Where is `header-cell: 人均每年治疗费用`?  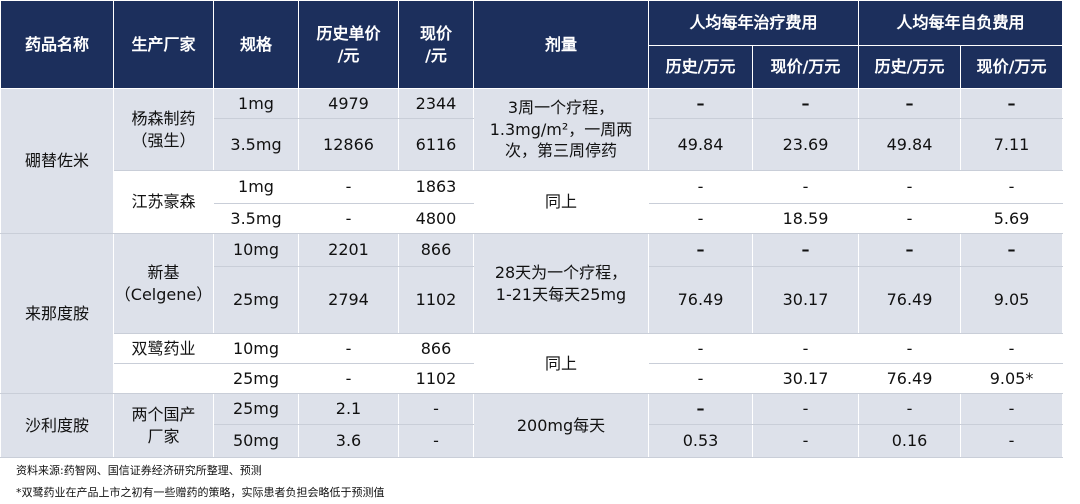
header-cell: 人均每年治疗费用 is located at coordinates (753, 23).